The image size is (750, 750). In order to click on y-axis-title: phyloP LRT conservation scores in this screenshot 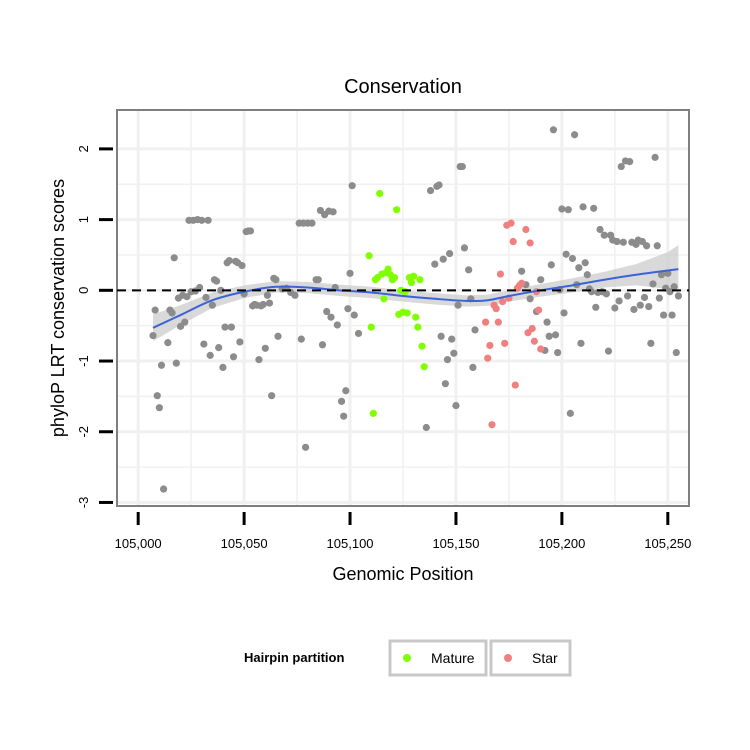, I will do `click(58, 308)`.